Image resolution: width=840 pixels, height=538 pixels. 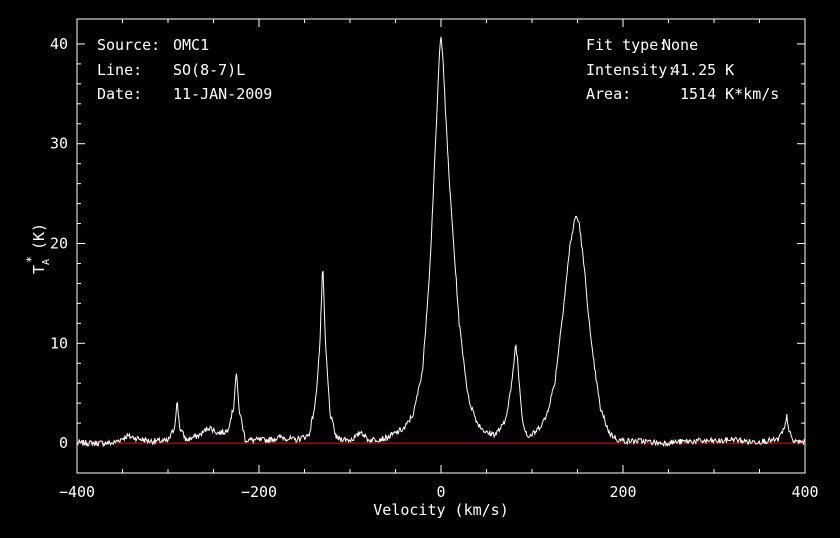 What do you see at coordinates (702, 70) in the screenshot?
I see `info-intensity-value: 41.25 K` at bounding box center [702, 70].